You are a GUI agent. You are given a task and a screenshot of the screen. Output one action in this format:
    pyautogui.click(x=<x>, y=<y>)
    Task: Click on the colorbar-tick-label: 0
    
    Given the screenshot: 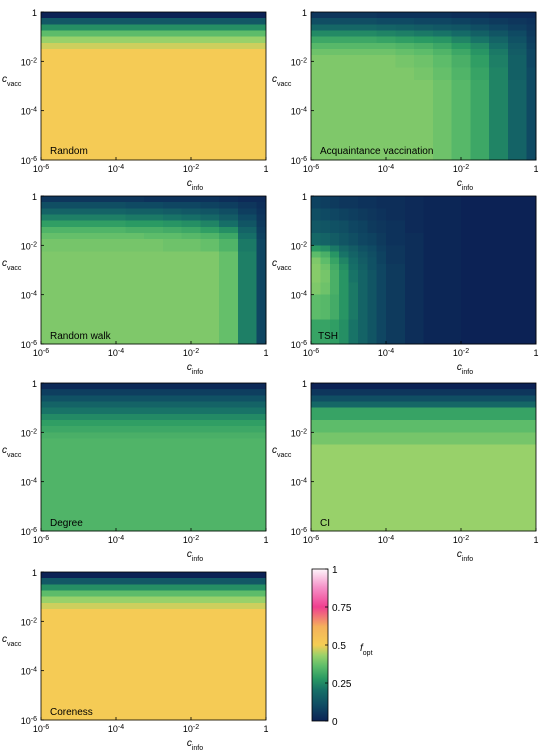 What is the action you would take?
    pyautogui.click(x=335, y=722)
    